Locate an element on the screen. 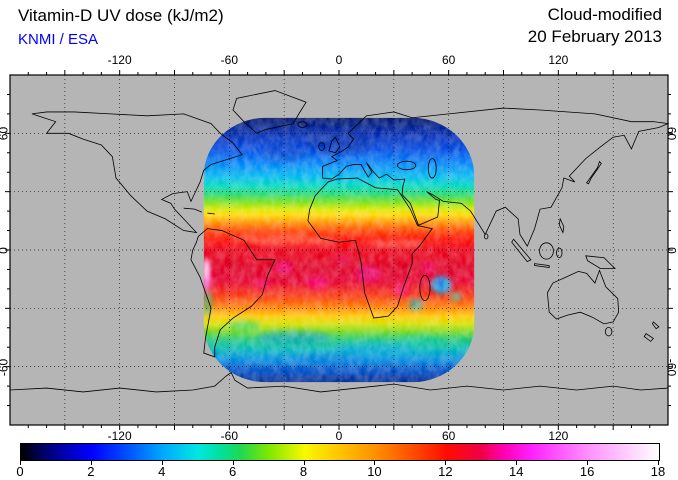 Image resolution: width=678 pixels, height=480 pixels. colorbar-tick-label: 2 is located at coordinates (91, 471).